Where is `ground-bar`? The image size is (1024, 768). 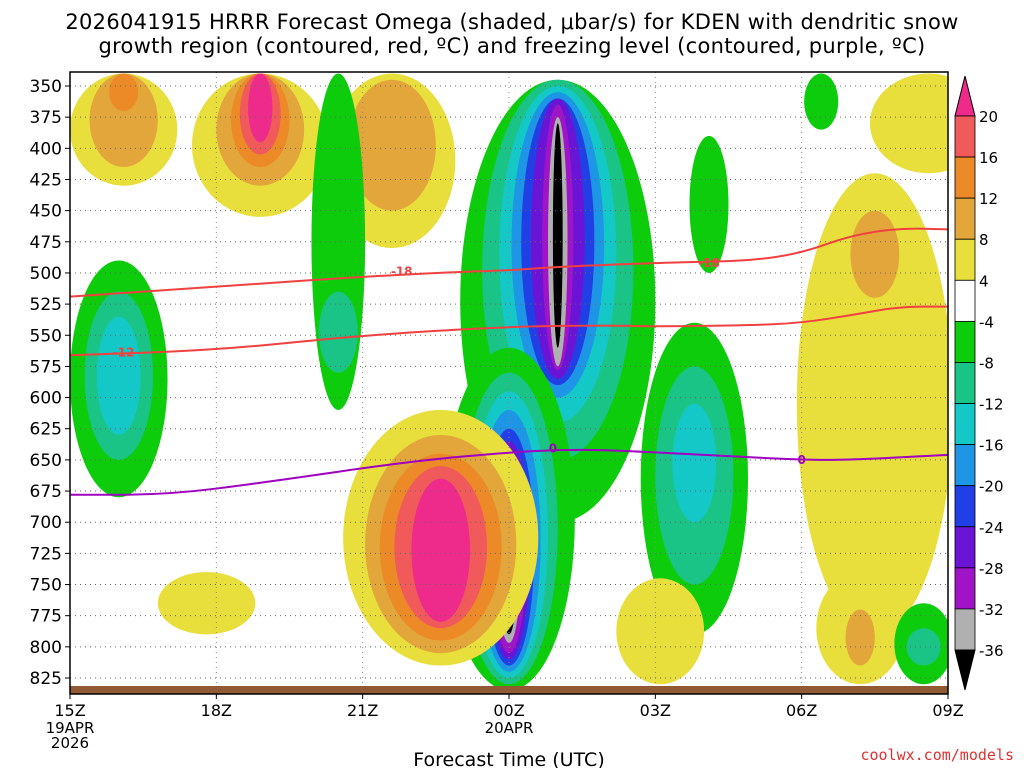 ground-bar is located at coordinates (509, 690).